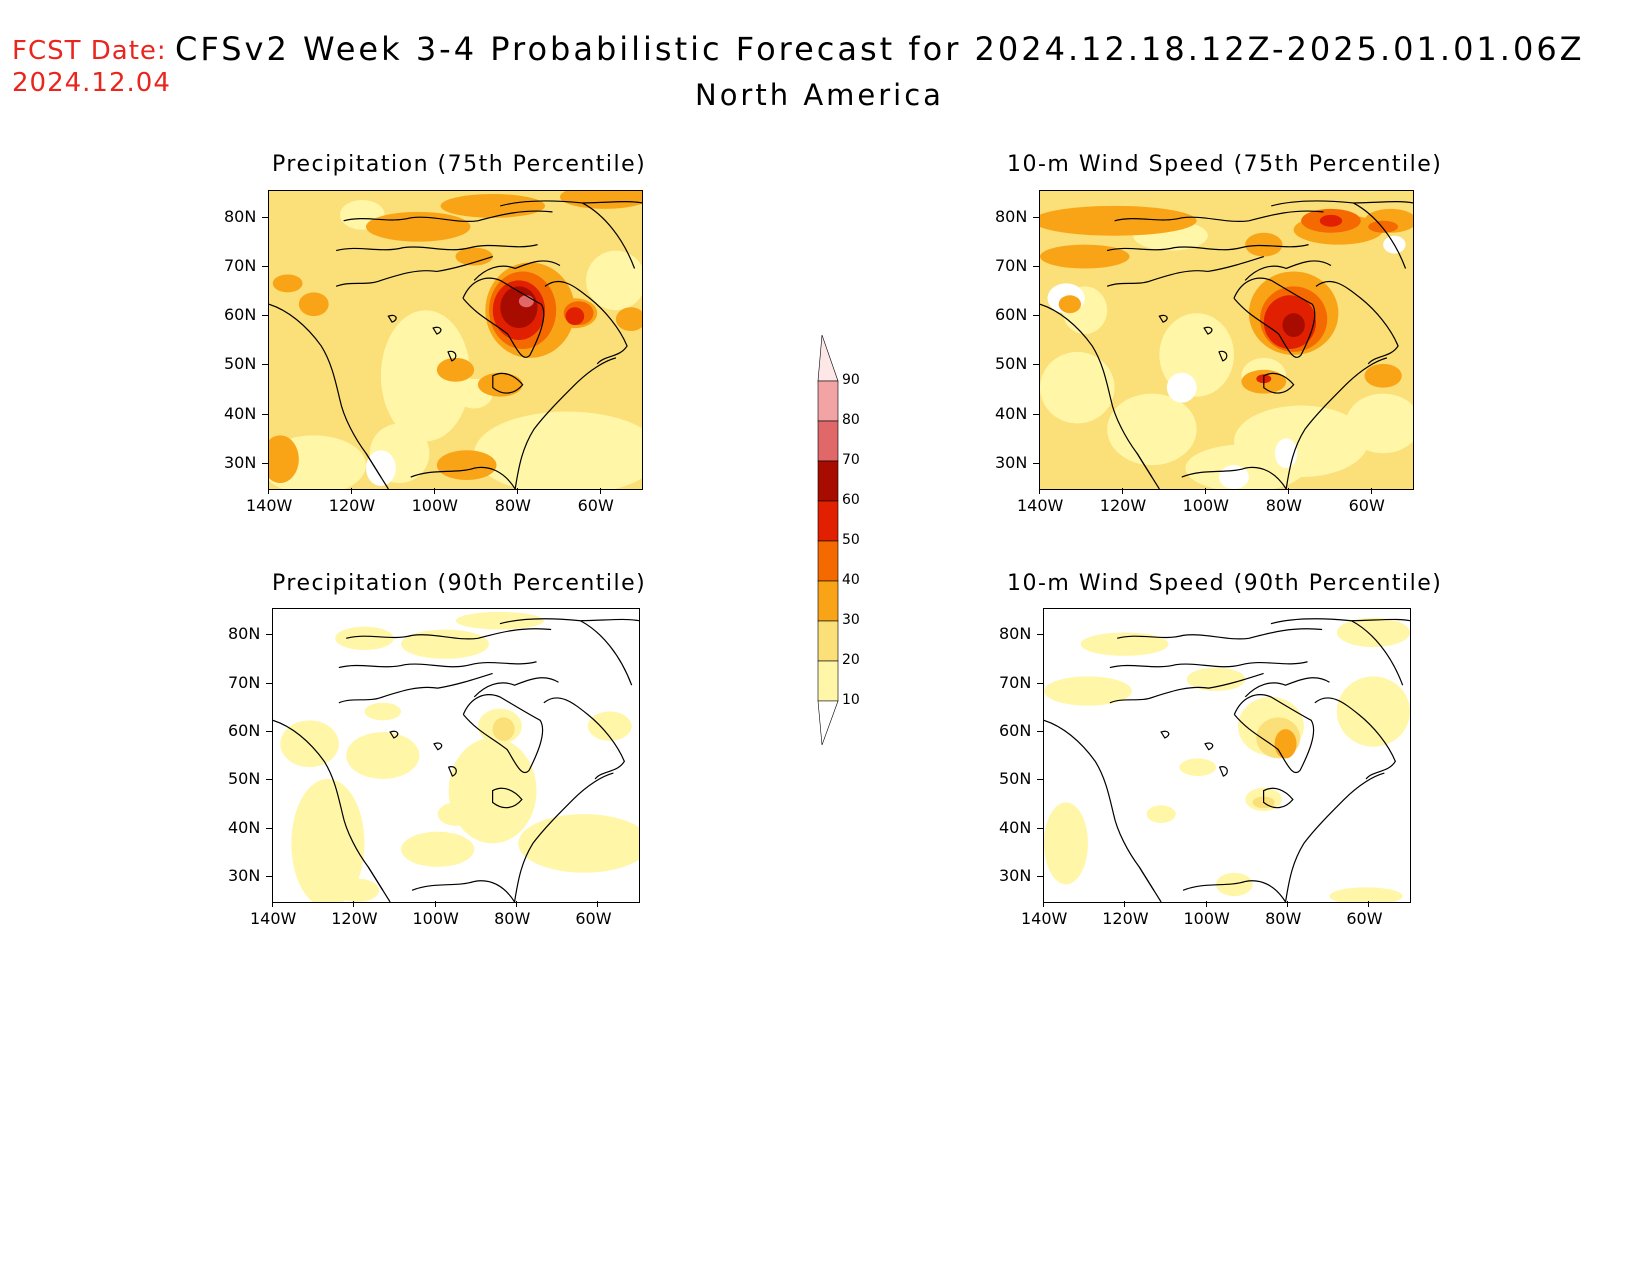 This screenshot has height=1275, width=1650. What do you see at coordinates (459, 164) in the screenshot?
I see `panel-title-precip75: Precipitation (75th Percentile)` at bounding box center [459, 164].